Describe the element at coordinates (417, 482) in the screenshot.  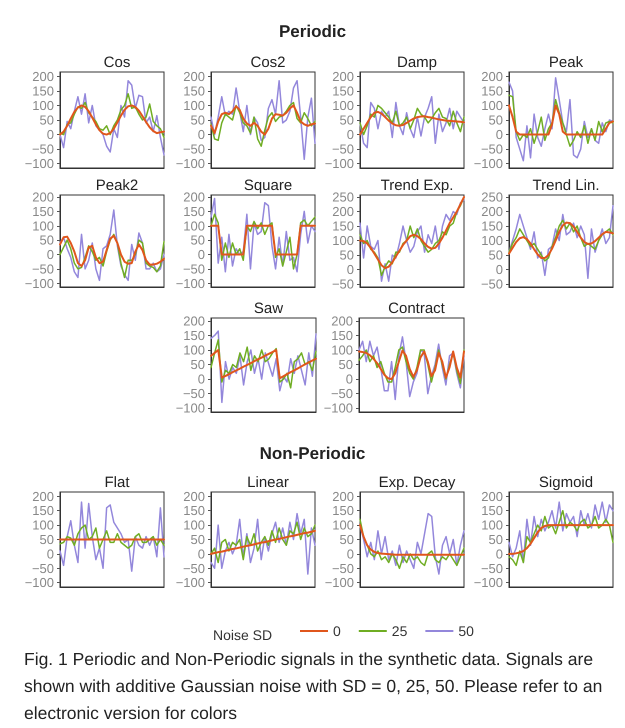
I see `chart-title: Exp. Decay` at that location.